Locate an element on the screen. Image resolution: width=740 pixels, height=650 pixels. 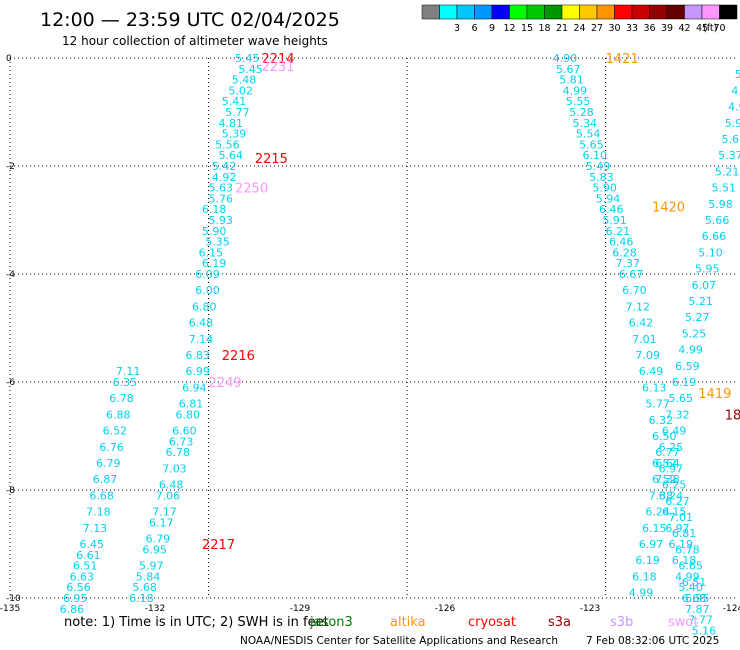
swh-value: 5.98 is located at coordinates (720, 204).